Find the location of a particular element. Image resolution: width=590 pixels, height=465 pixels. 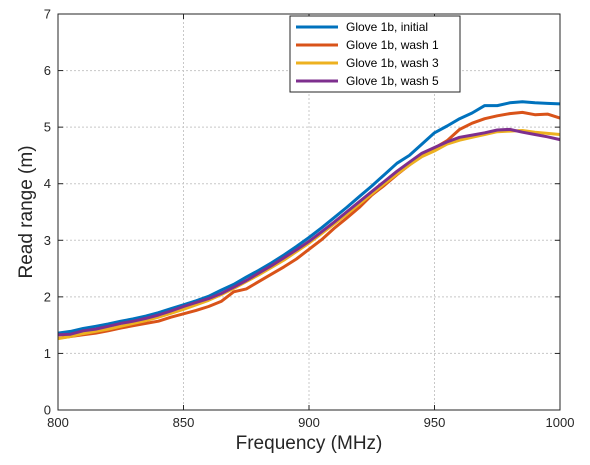

y-axis-title: Read range (m) is located at coordinates (26, 211).